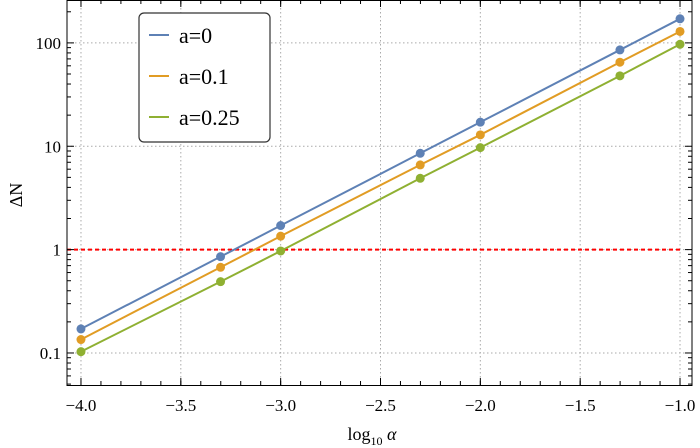 This screenshot has width=700, height=448. Describe the element at coordinates (50, 353) in the screenshot. I see `y-tick-label: 0.1` at that location.